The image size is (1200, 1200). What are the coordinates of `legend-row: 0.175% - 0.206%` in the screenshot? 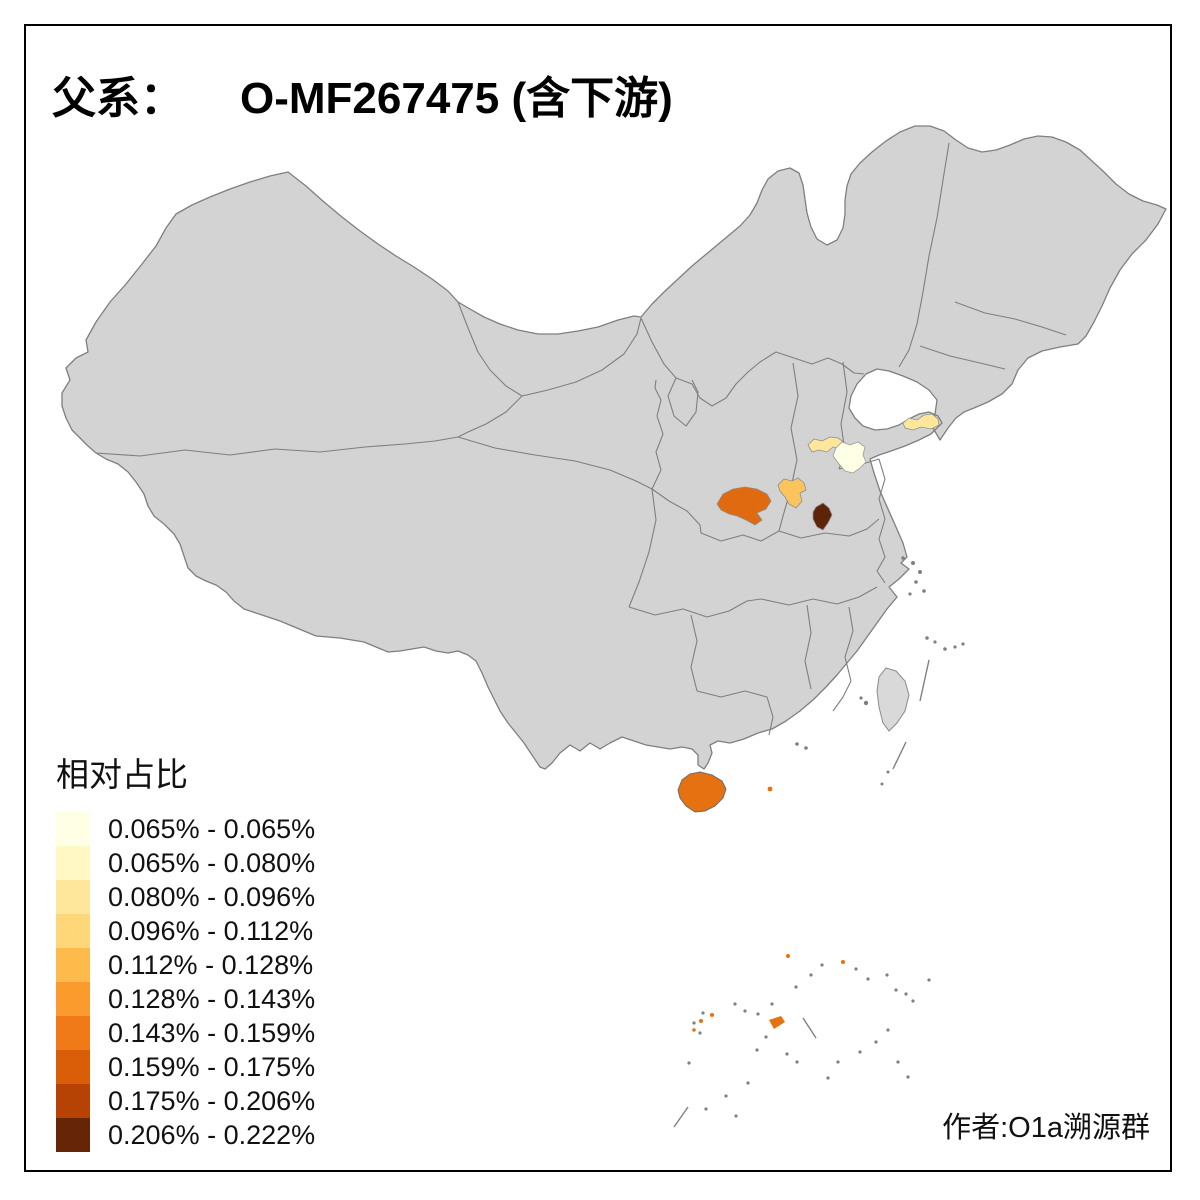 It's located at (185, 1101).